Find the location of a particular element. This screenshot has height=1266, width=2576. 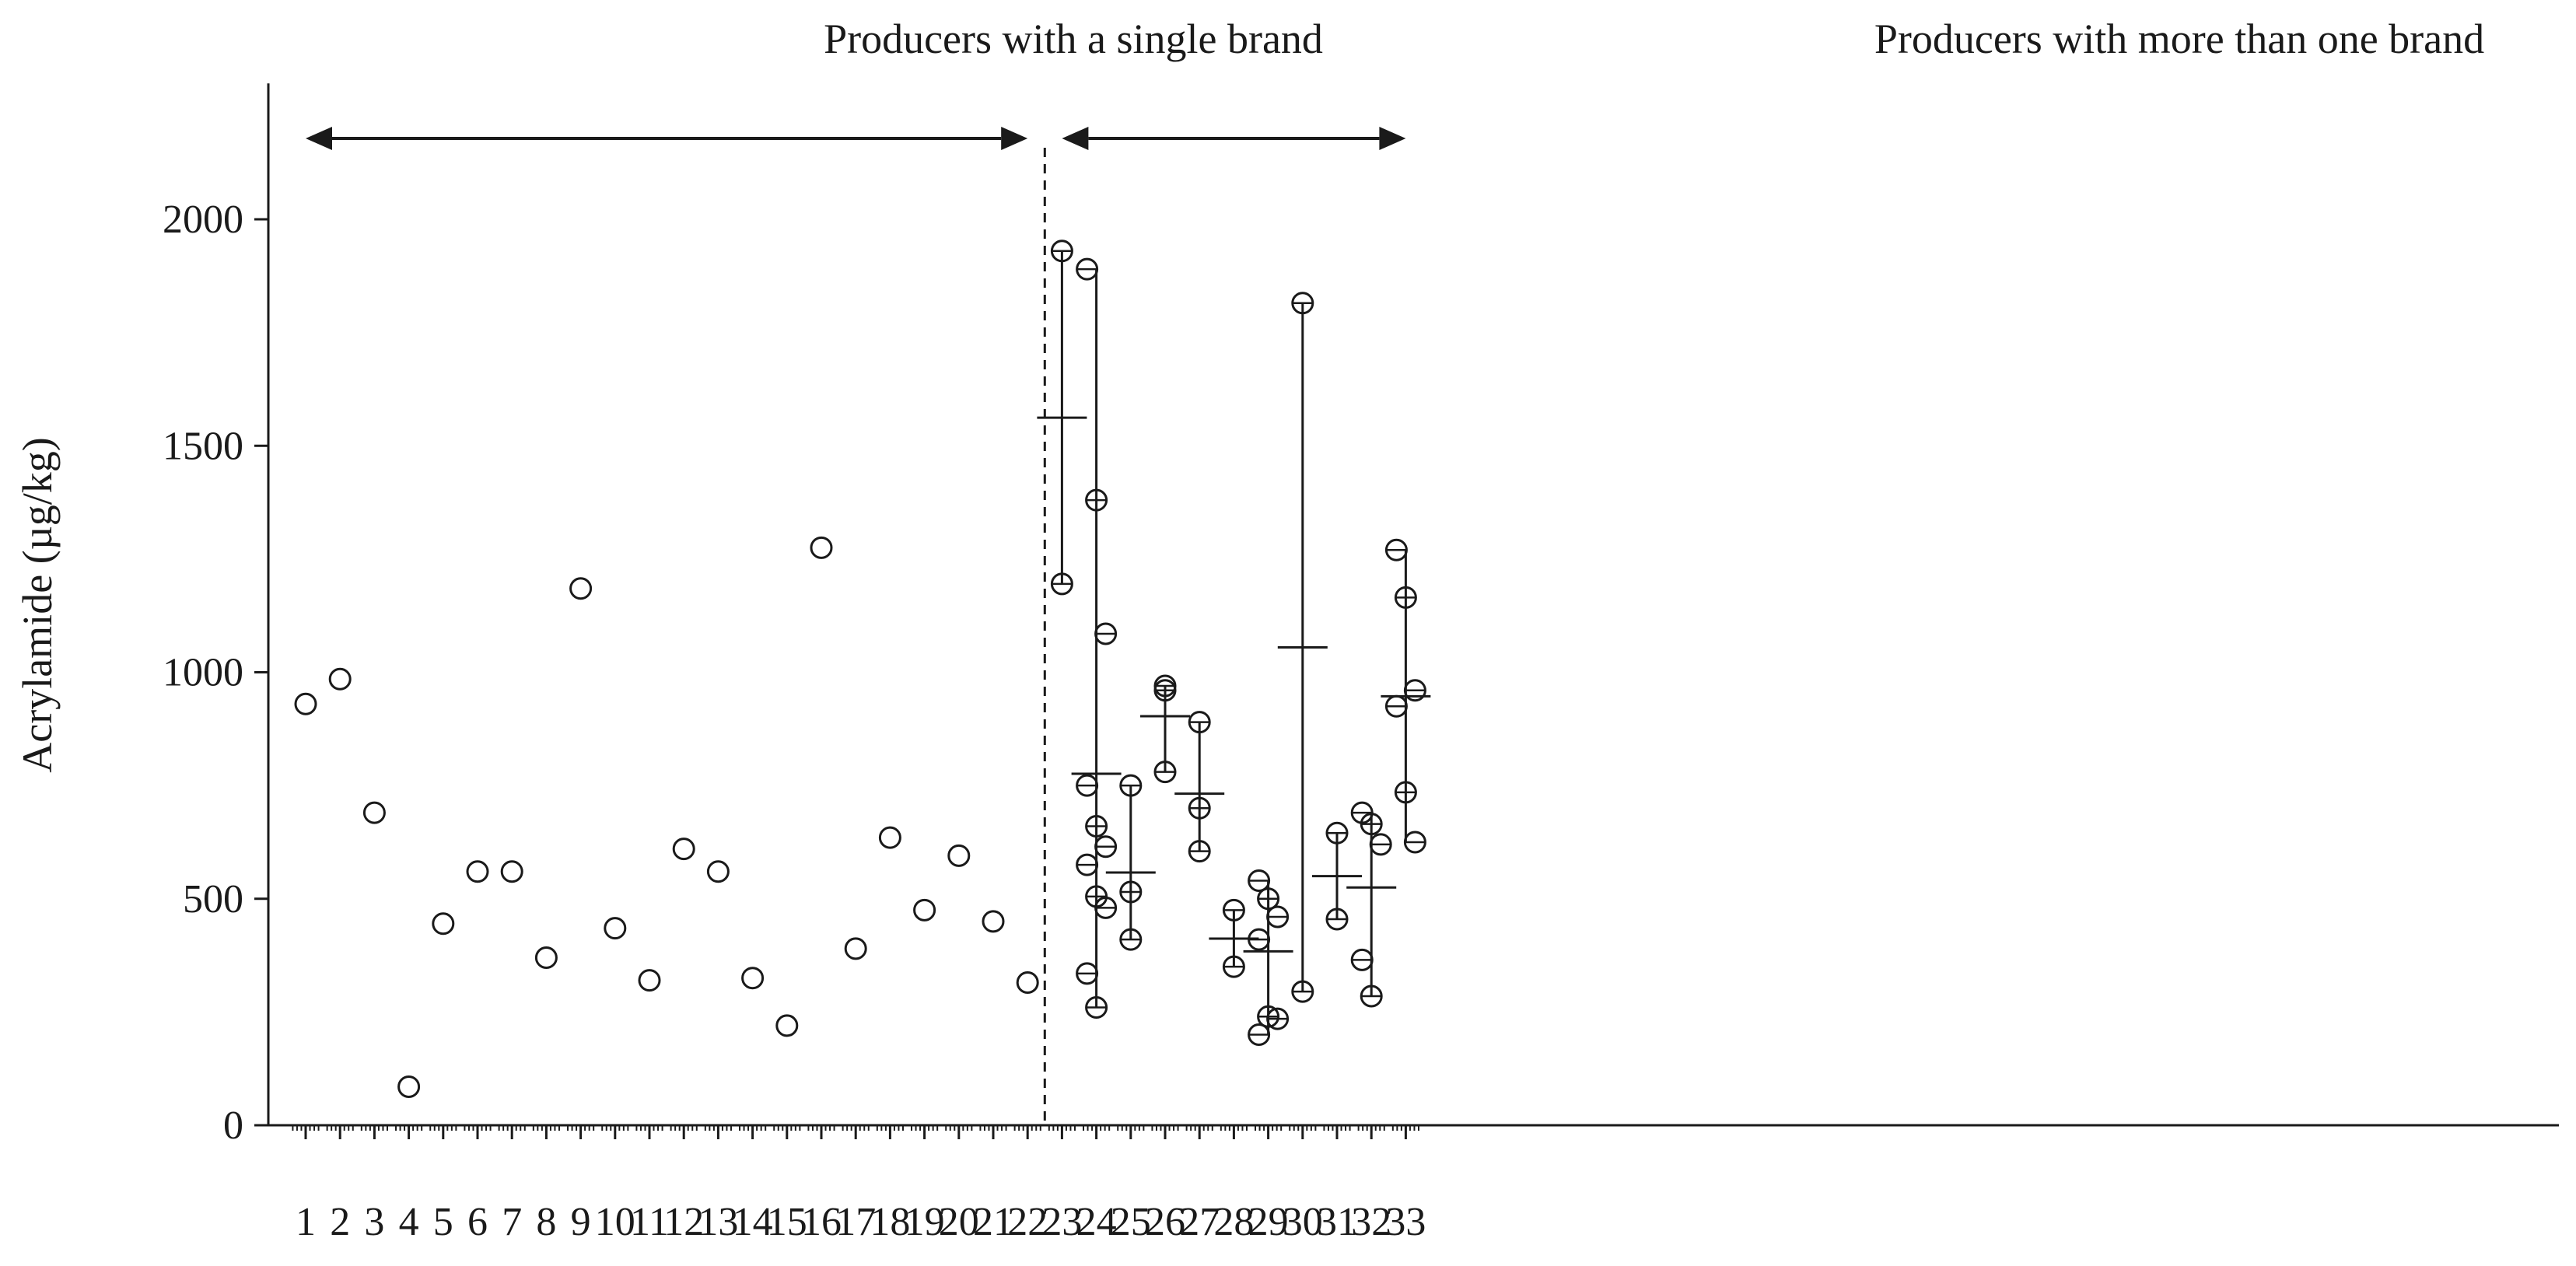

x-tick-label: 14 is located at coordinates (753, 1222).